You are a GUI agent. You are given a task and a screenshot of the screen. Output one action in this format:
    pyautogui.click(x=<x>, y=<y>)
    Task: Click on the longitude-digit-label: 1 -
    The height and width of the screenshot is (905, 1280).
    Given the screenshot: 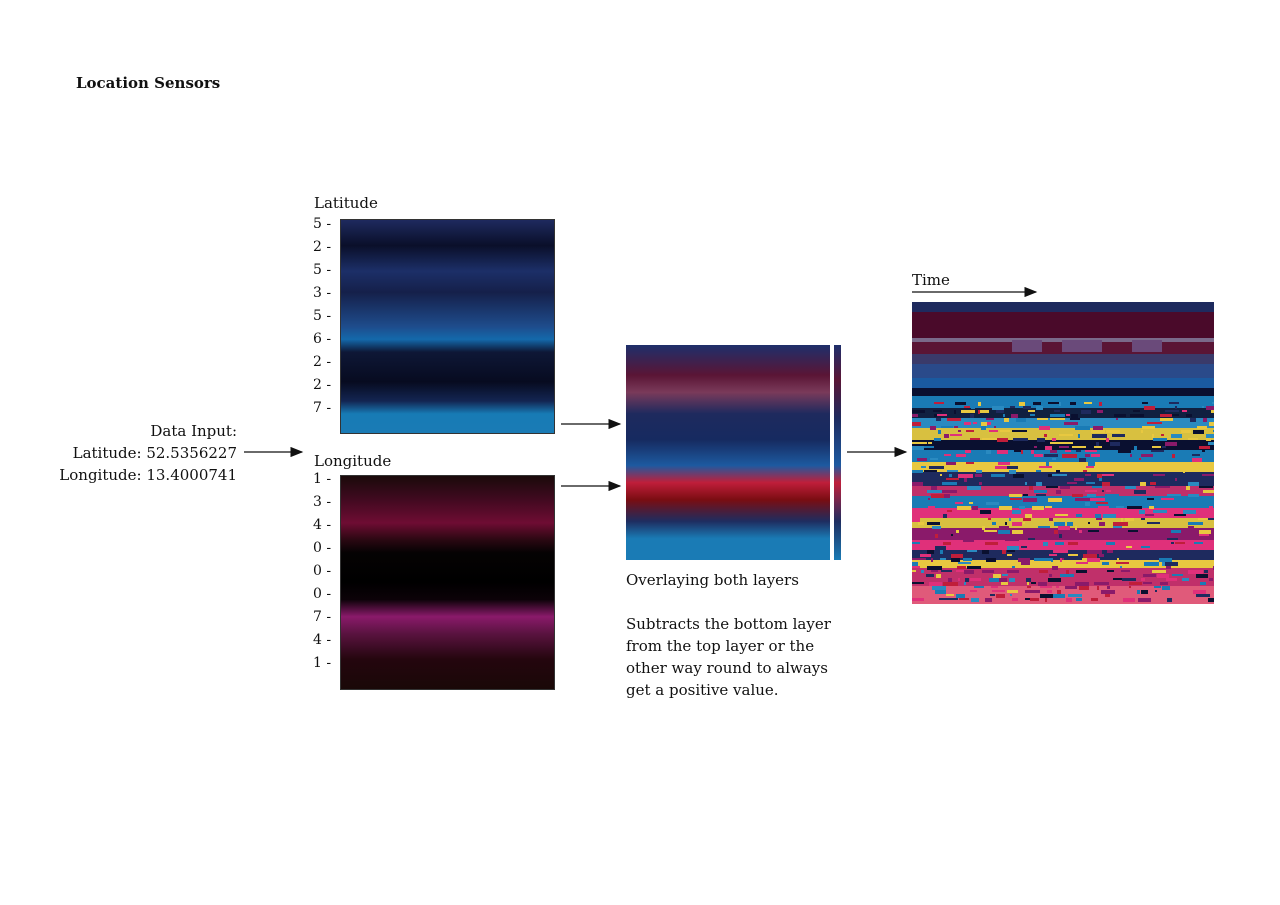 What is the action you would take?
    pyautogui.click(x=322, y=479)
    